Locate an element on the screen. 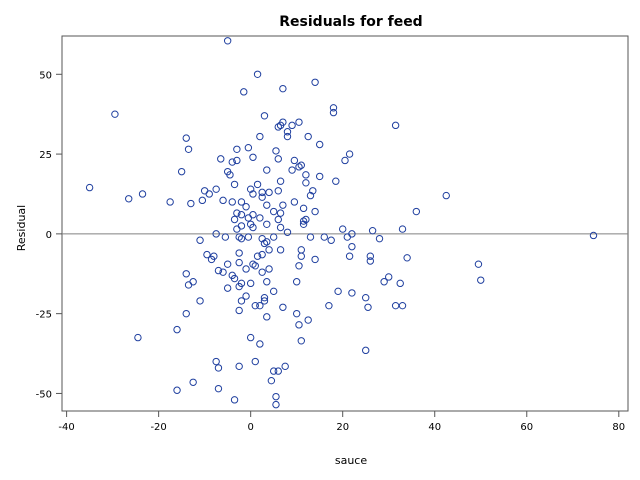 The width and height of the screenshot is (640, 480). x-axis: -40 -20 0 20 40 60 80 is located at coordinates (341, 422).